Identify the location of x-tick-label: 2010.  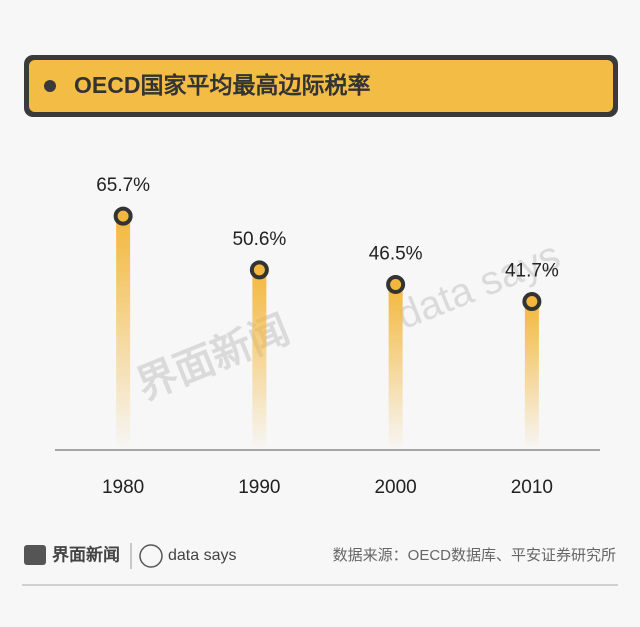
(532, 487).